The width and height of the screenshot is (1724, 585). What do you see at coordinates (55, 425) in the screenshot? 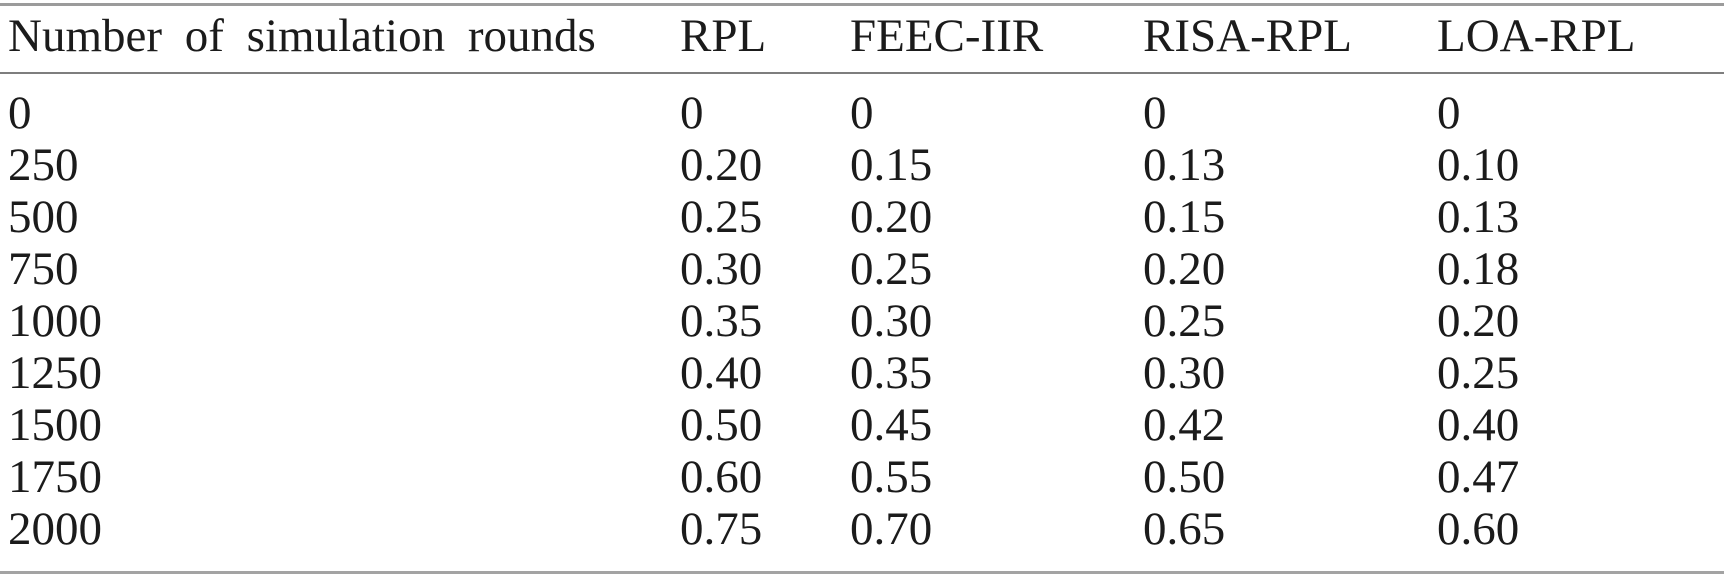
I see `row-label-cell: 1500` at bounding box center [55, 425].